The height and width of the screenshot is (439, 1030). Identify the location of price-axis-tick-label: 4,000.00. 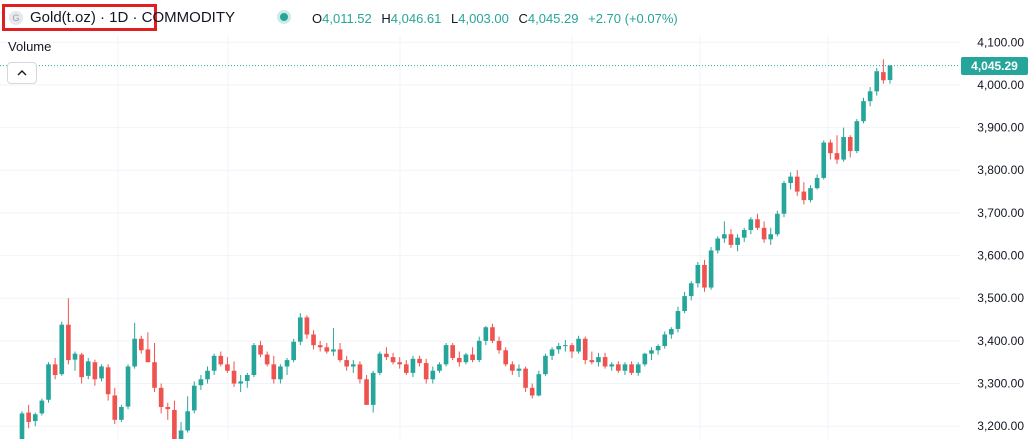
(1000, 85).